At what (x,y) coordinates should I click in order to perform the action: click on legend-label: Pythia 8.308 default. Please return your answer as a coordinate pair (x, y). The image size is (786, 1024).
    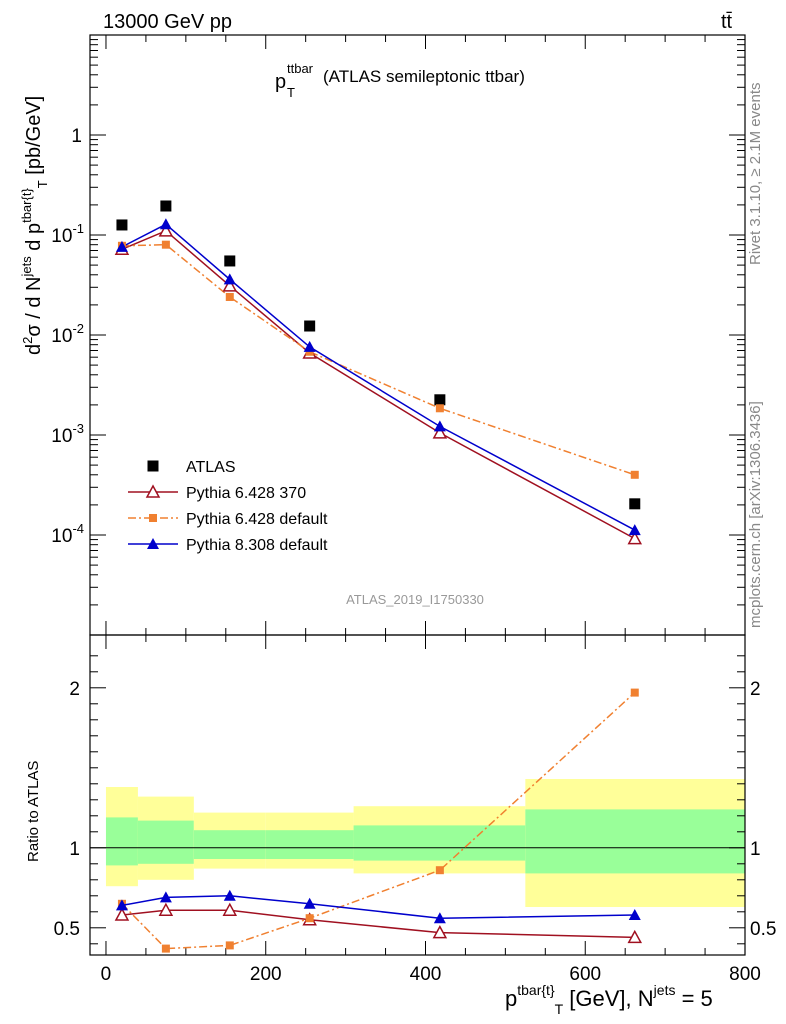
    Looking at the image, I should click on (257, 545).